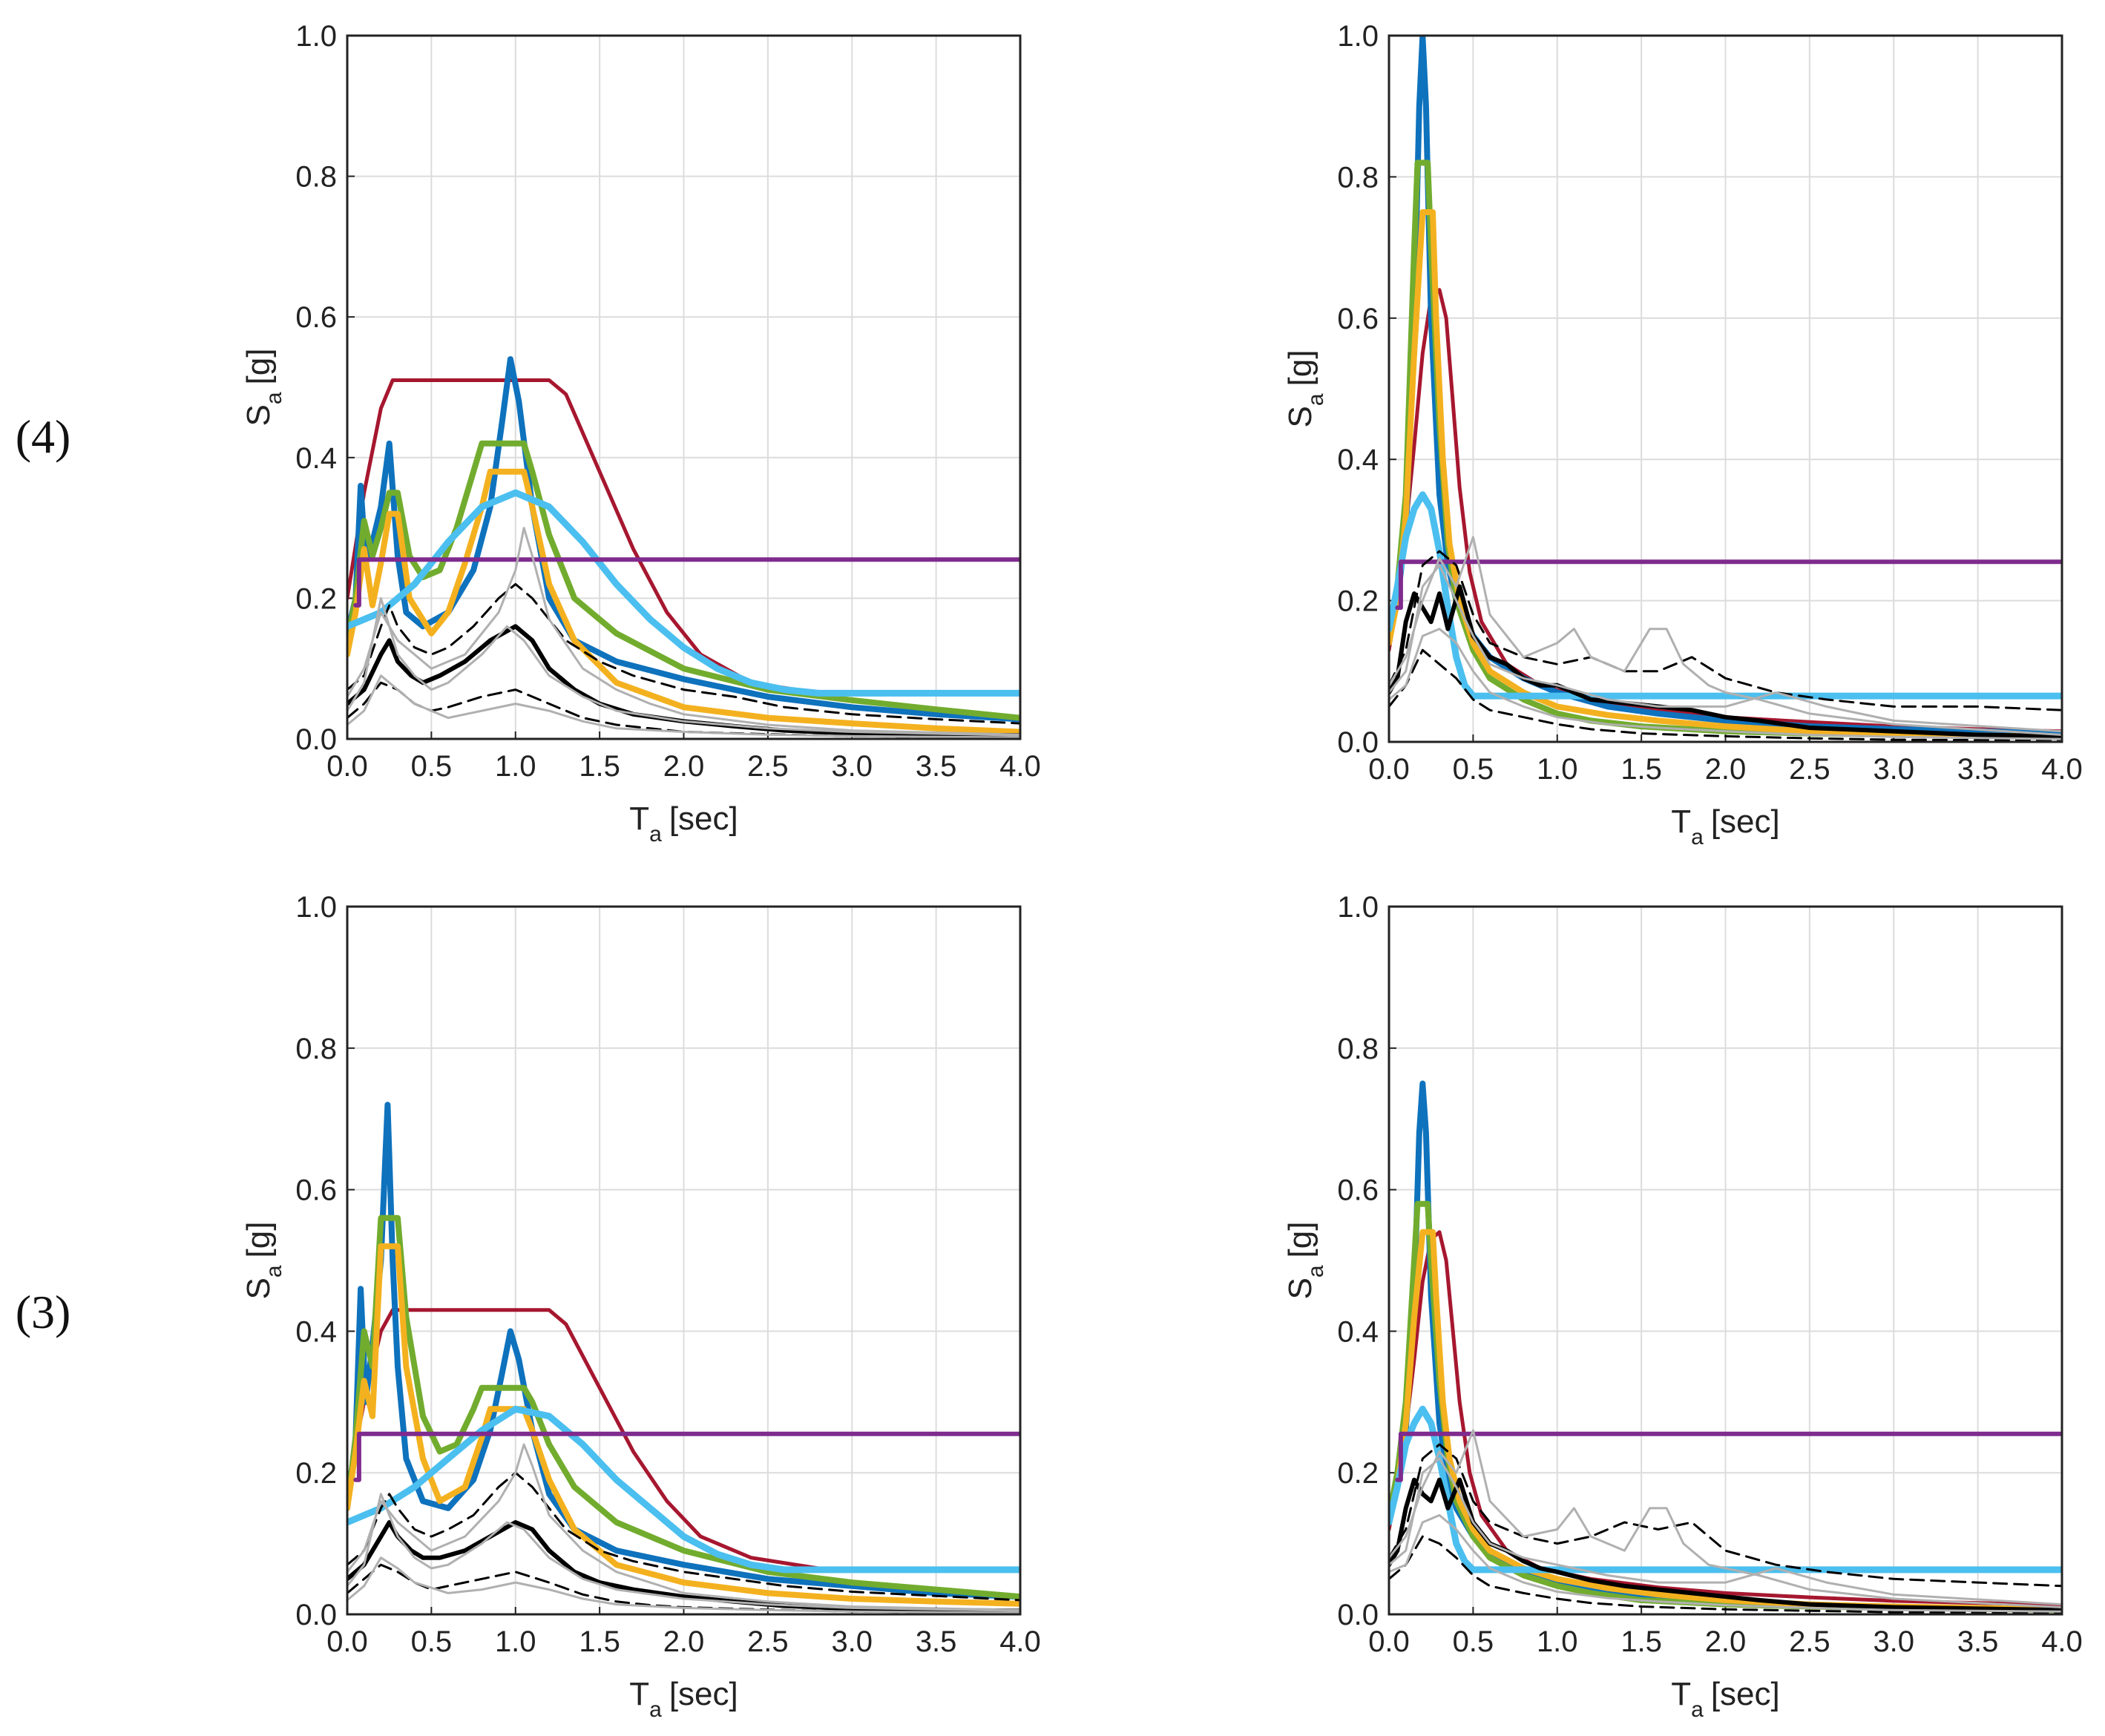 The height and width of the screenshot is (1736, 2105). What do you see at coordinates (43, 437) in the screenshot?
I see `row-label-4: (4)` at bounding box center [43, 437].